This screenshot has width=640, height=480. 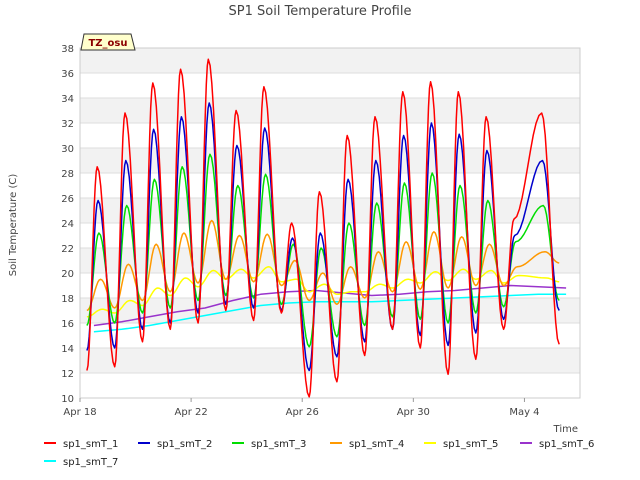 What do you see at coordinates (566, 444) in the screenshot?
I see `legend-label: sp1_smT_6` at bounding box center [566, 444].